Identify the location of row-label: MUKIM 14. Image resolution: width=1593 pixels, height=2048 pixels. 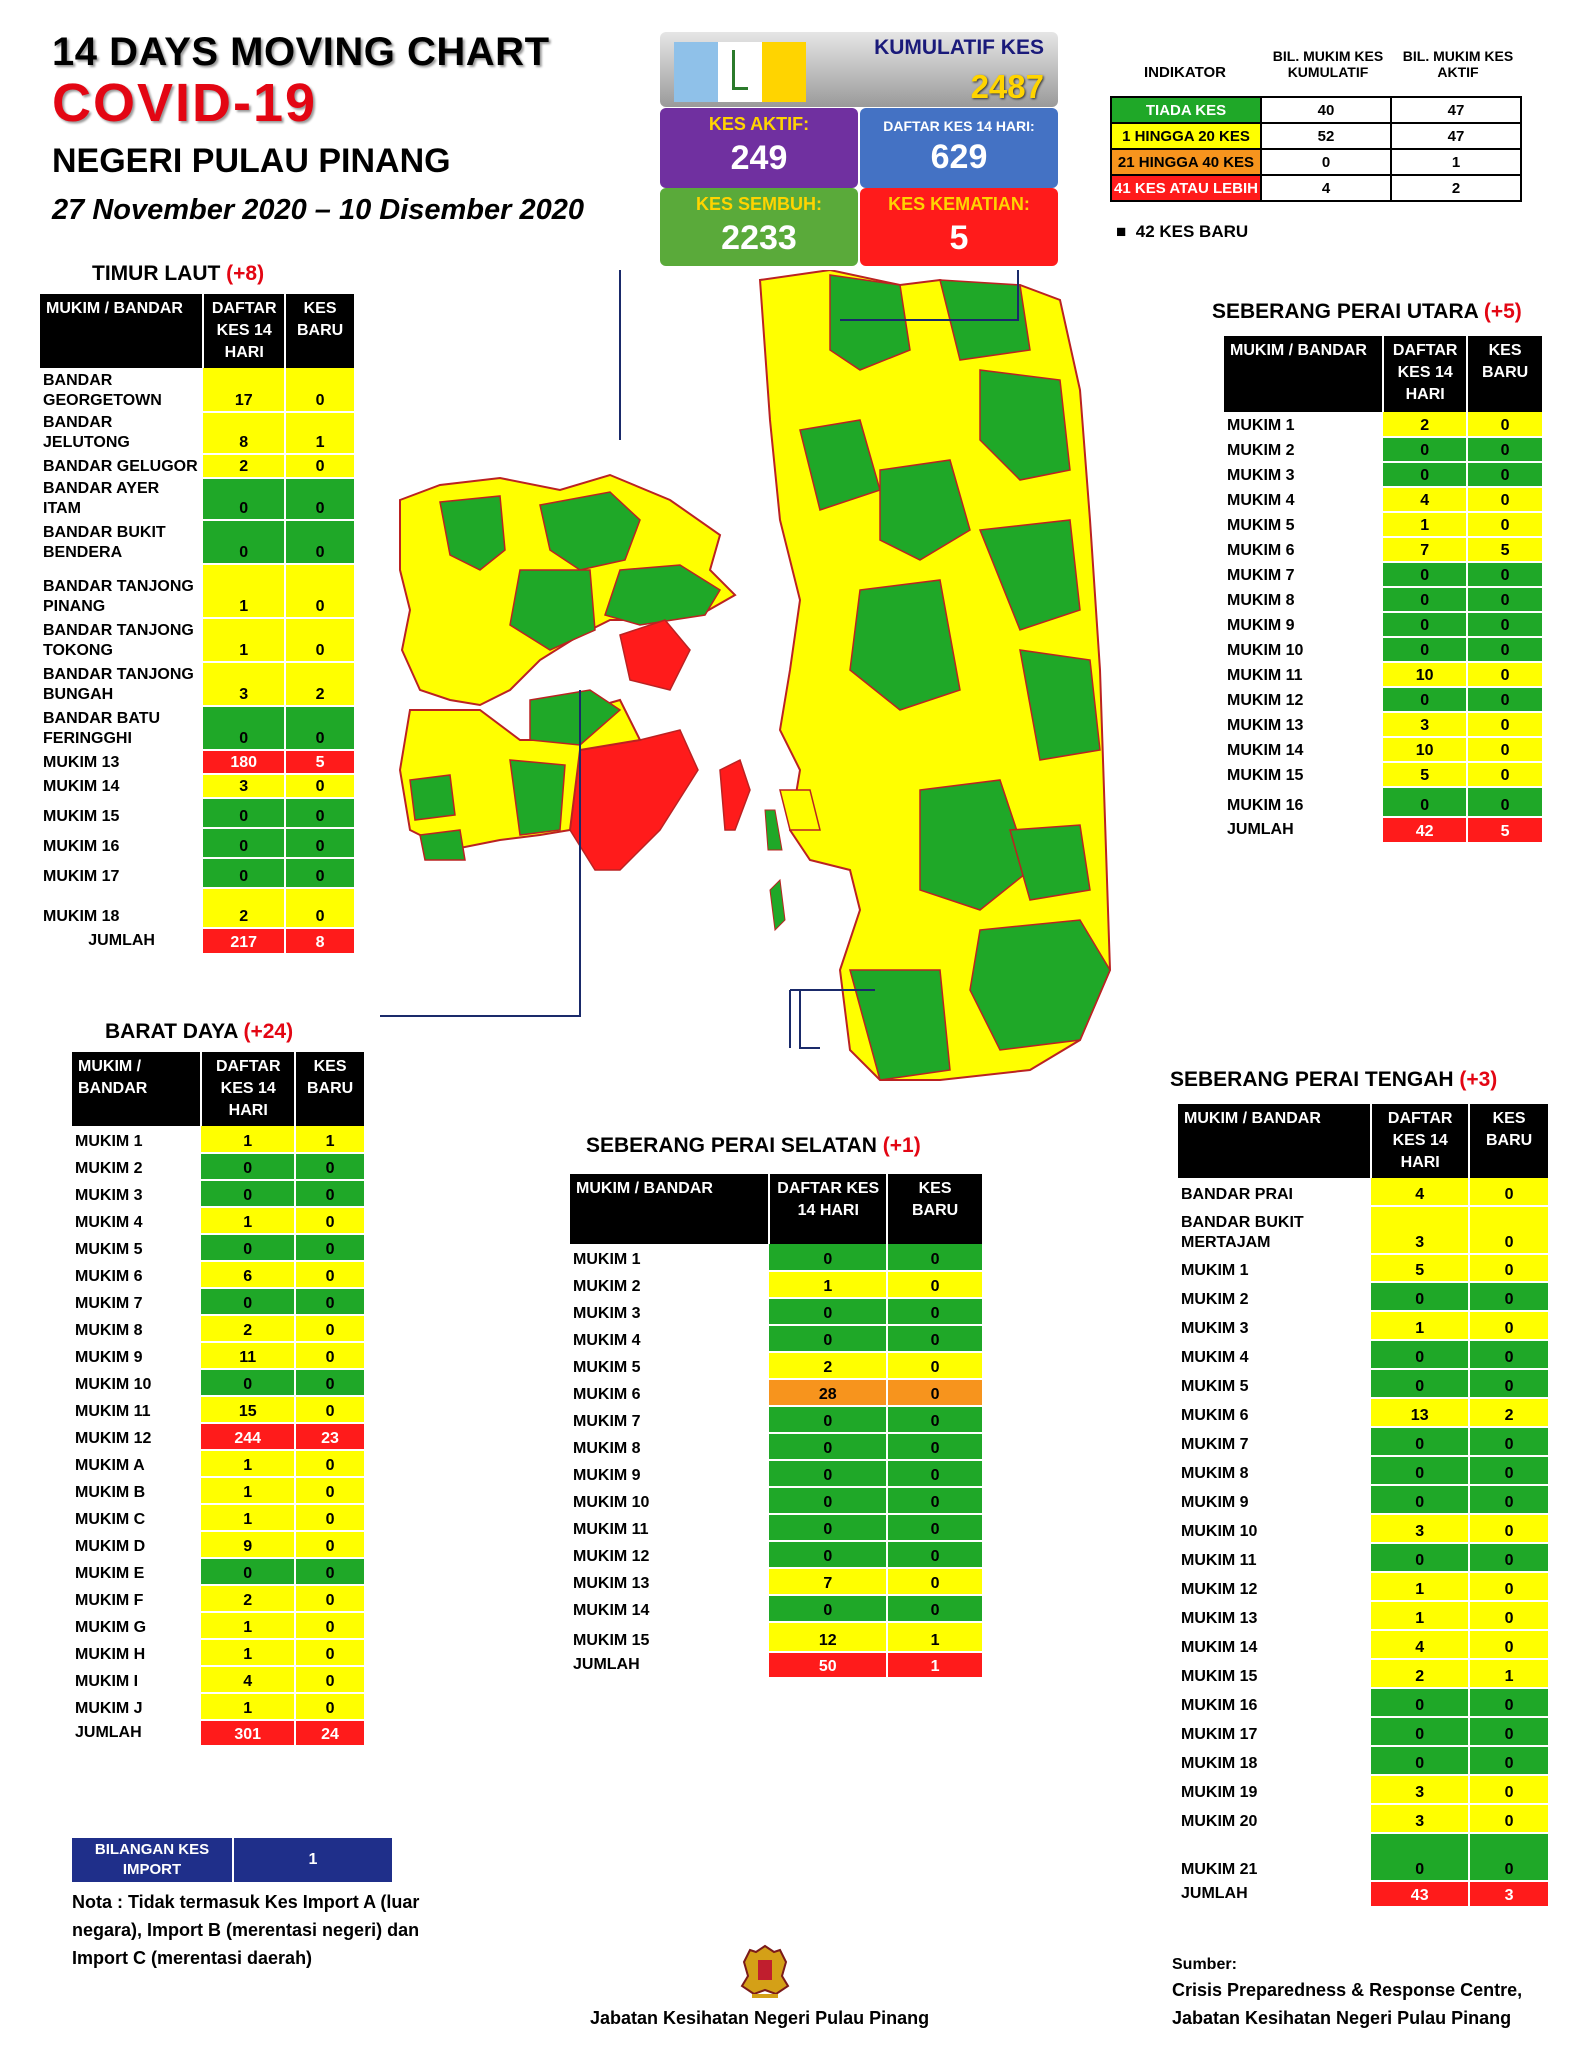
(122, 786).